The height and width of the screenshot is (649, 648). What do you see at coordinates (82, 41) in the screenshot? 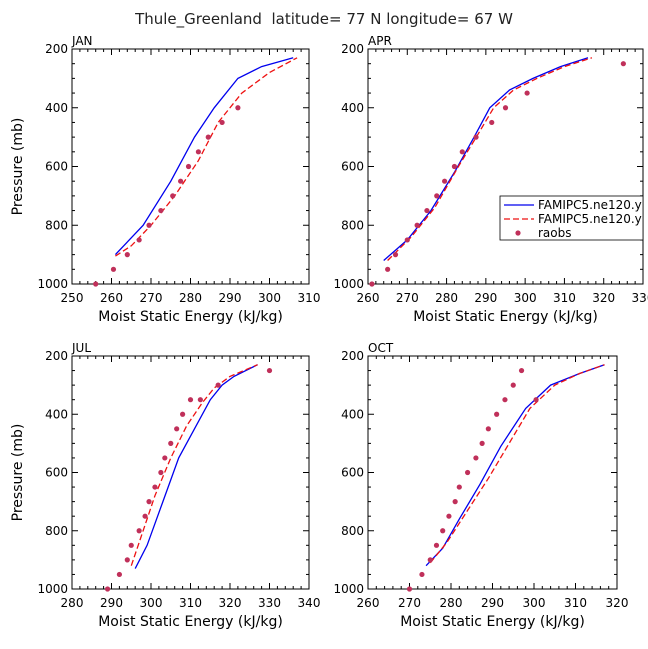
I see `panel-label: JAN` at bounding box center [82, 41].